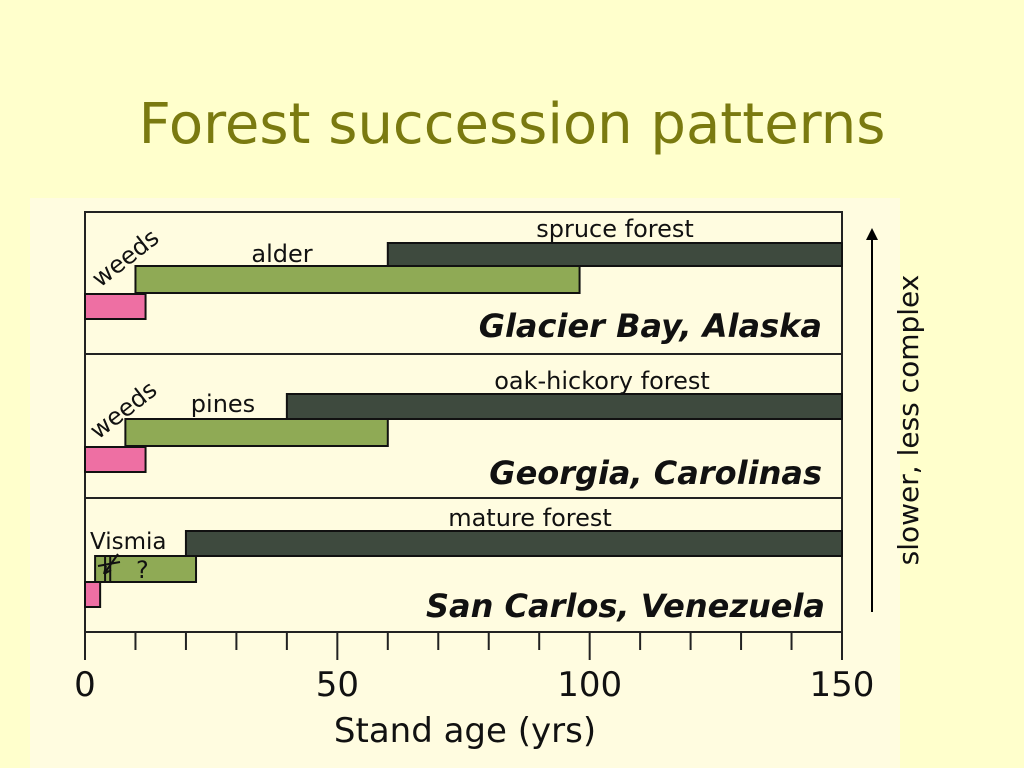  Describe the element at coordinates (908, 420) in the screenshot. I see `side-label: slower, less complex` at that location.